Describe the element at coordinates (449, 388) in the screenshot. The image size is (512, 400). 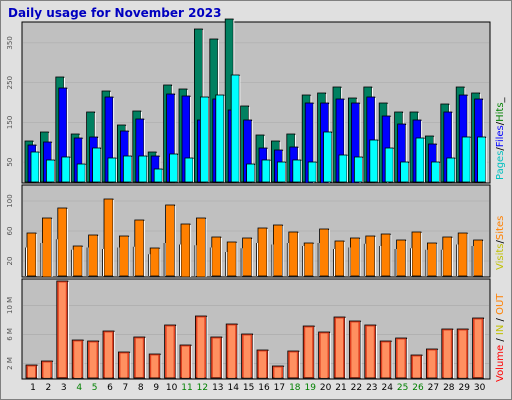
I see `x-tick-label: 28` at that location.